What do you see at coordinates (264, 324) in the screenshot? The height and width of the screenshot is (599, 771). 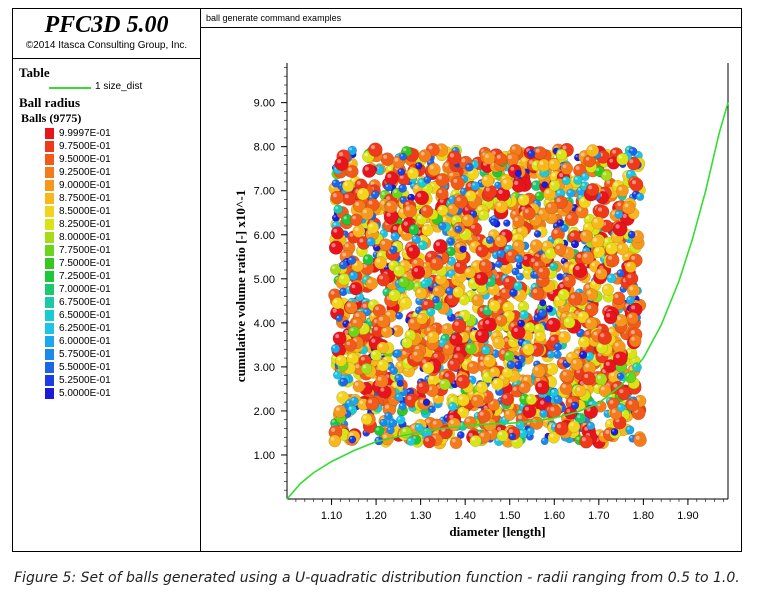 I see `y-tick-label: 4.00` at bounding box center [264, 324].